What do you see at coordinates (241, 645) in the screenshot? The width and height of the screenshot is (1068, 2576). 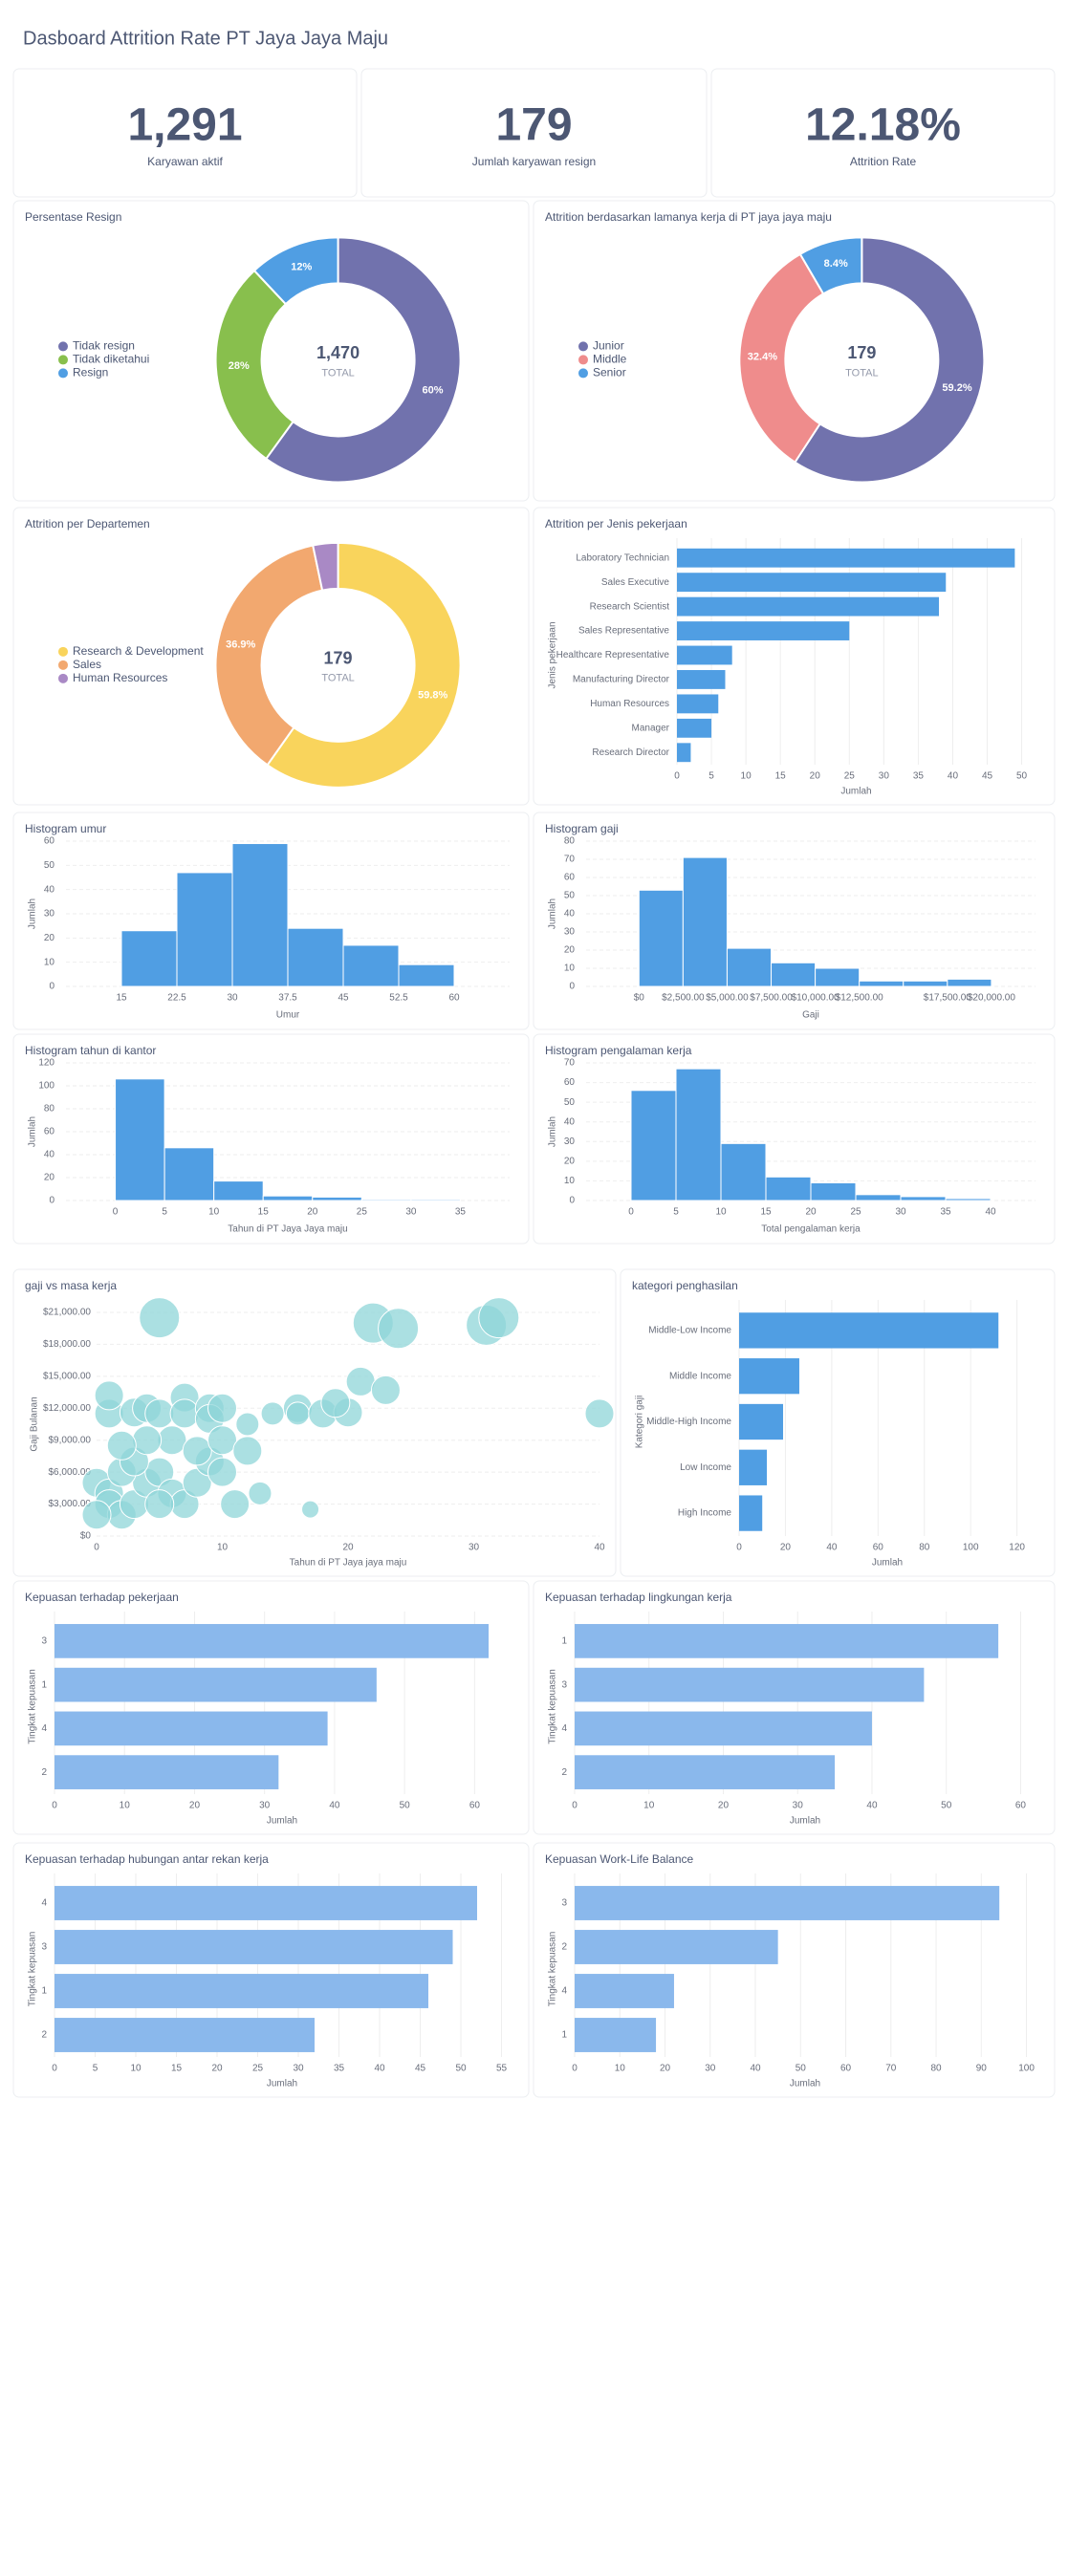 I see `slice-label: 36.9%` at bounding box center [241, 645].